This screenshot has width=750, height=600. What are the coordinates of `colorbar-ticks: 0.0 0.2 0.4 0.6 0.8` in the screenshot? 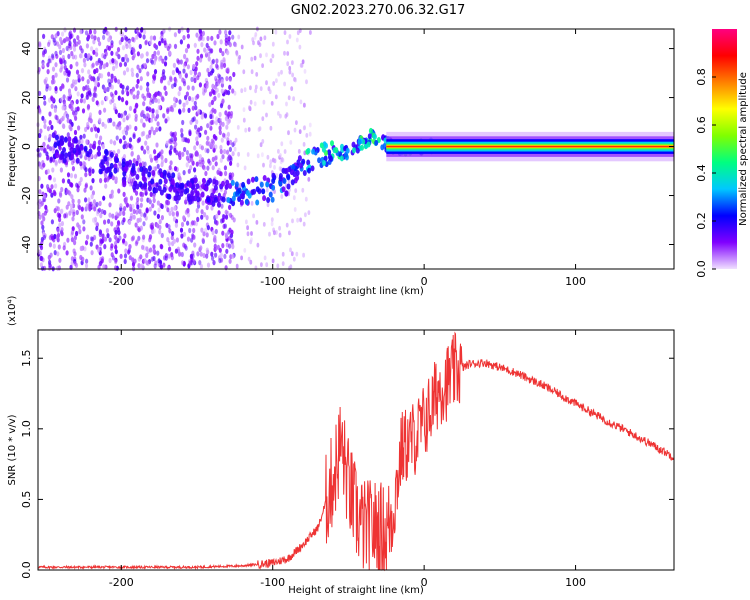 It's located at (705, 173).